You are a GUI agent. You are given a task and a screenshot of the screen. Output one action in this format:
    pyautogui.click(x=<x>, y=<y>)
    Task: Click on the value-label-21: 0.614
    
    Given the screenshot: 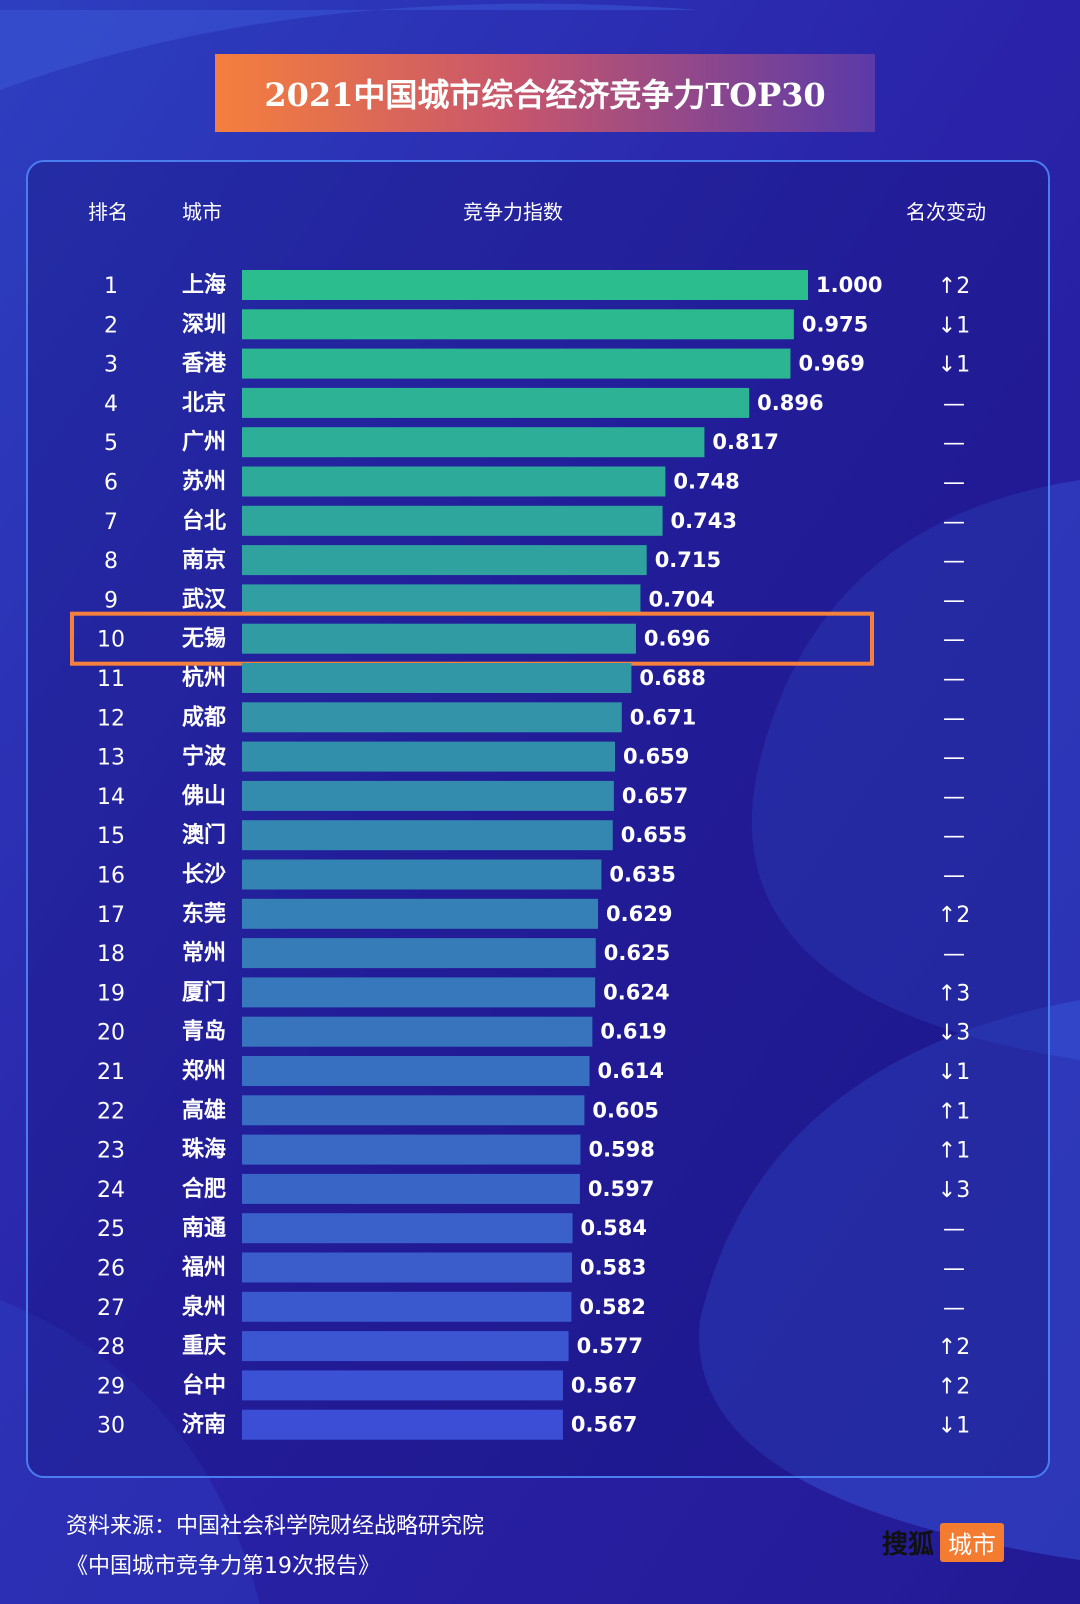 What is the action you would take?
    pyautogui.click(x=631, y=1071)
    